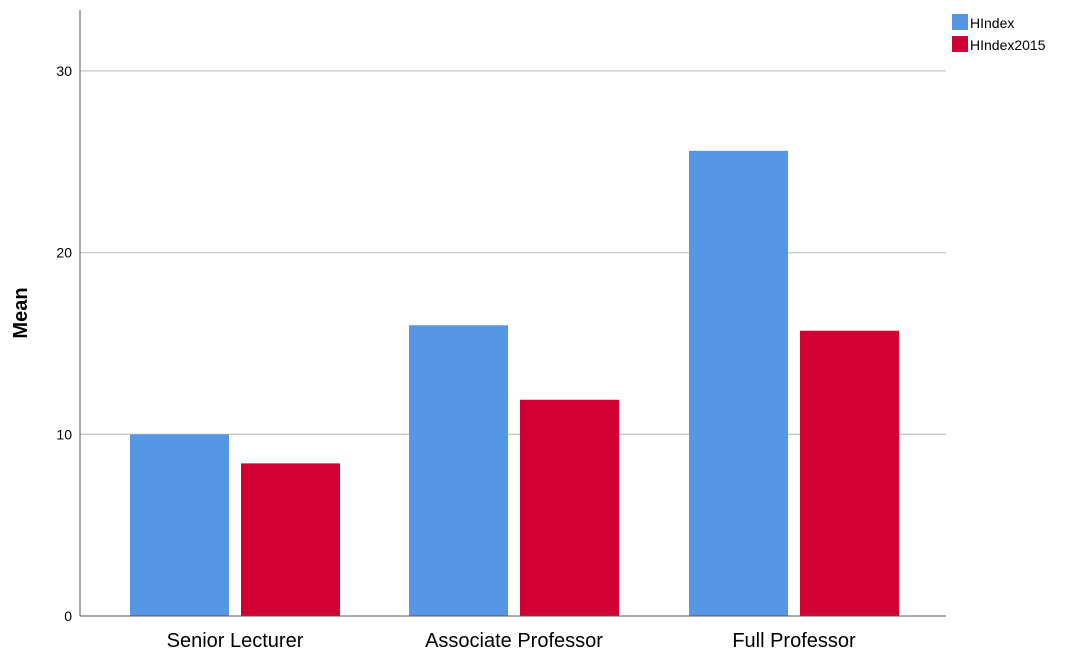  Describe the element at coordinates (999, 33) in the screenshot. I see `legend: HIndex HIndex2015` at that location.